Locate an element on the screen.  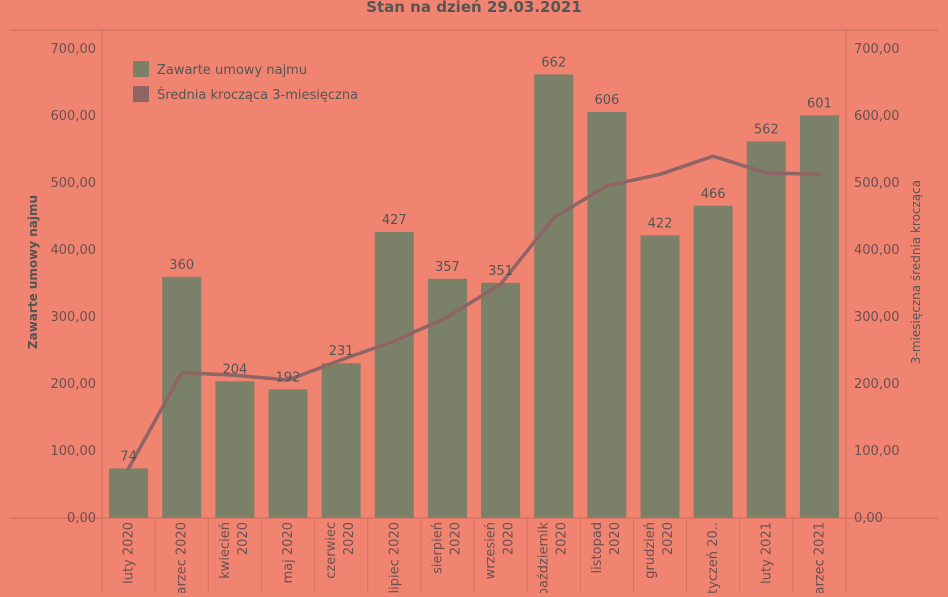
x-tick-label: czerwiec is located at coordinates (331, 550).